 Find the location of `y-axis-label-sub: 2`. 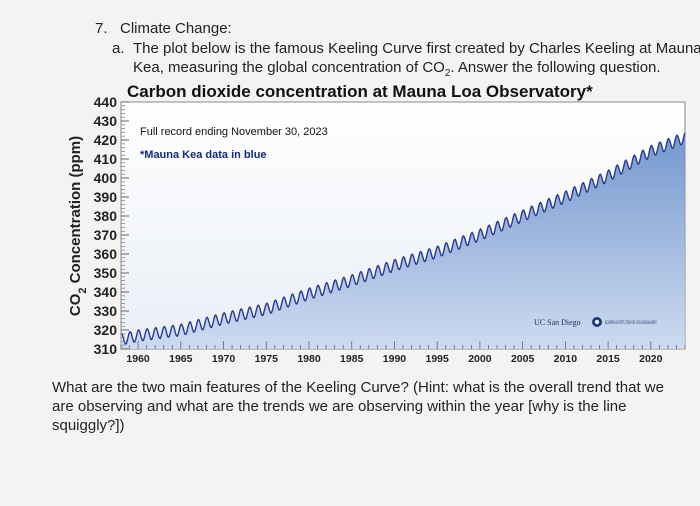

y-axis-label-sub: 2 is located at coordinates (83, 291).